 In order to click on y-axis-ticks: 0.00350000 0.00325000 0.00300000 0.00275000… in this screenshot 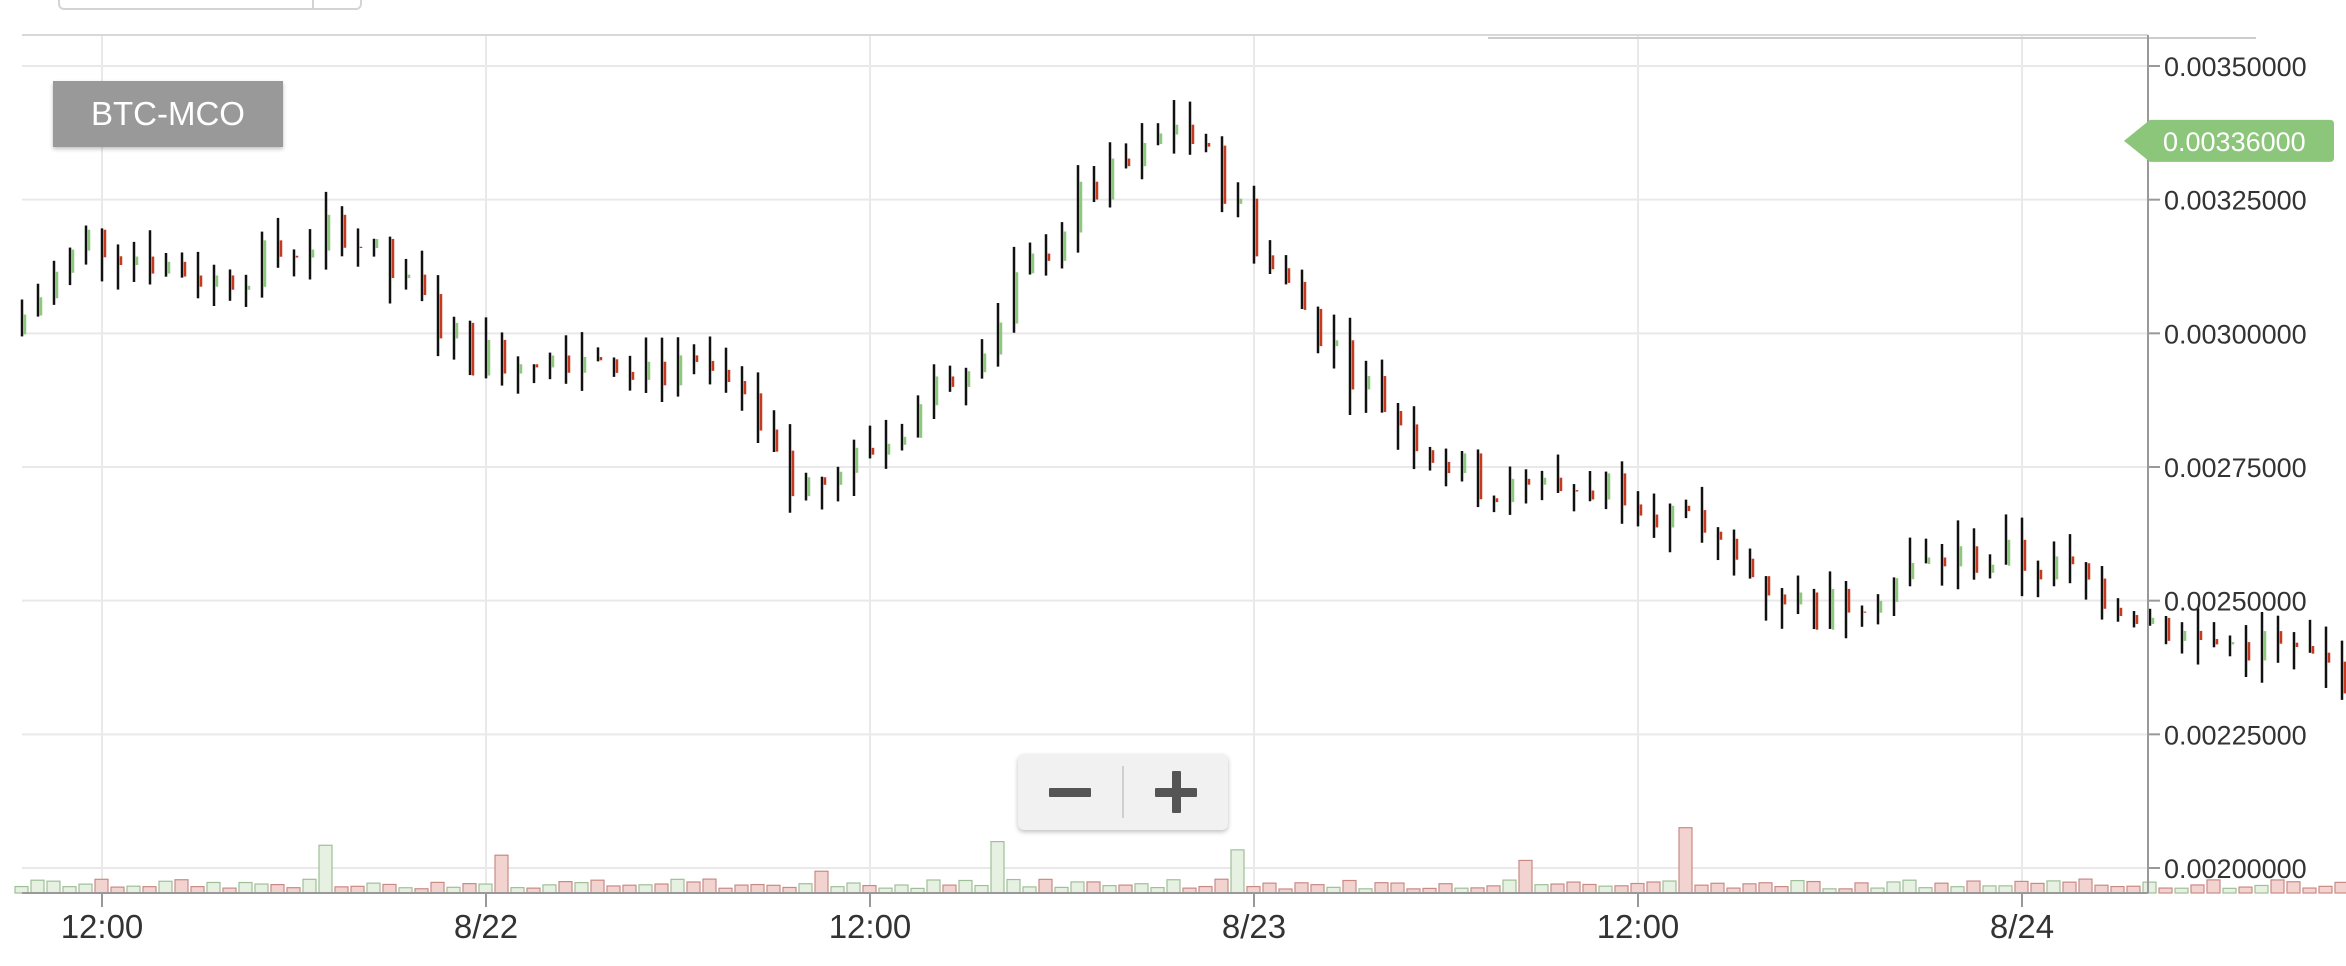, I will do `click(2227, 468)`.